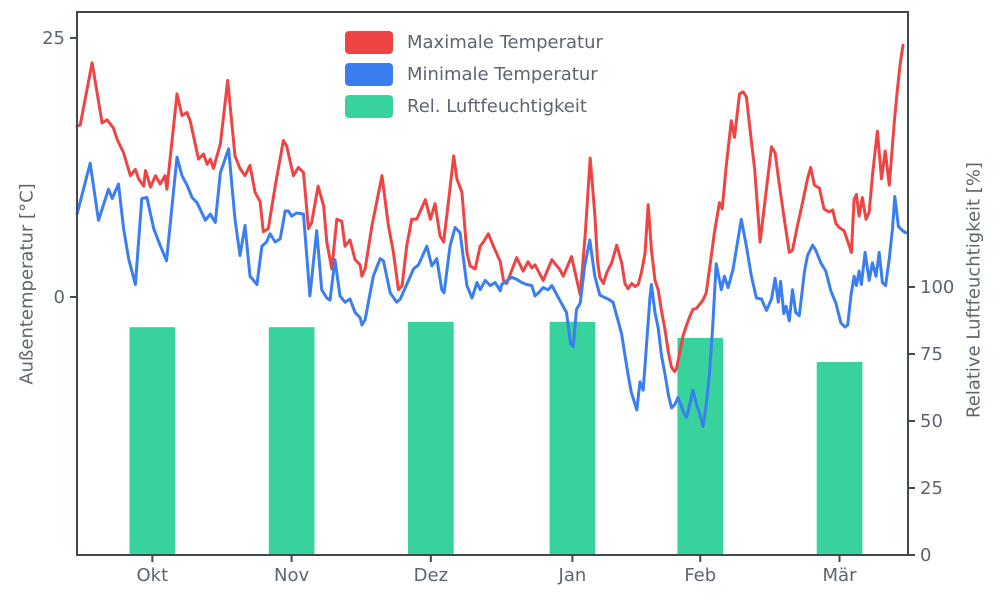 This screenshot has width=1000, height=600. I want to click on humidity-bar-Mär, so click(839, 458).